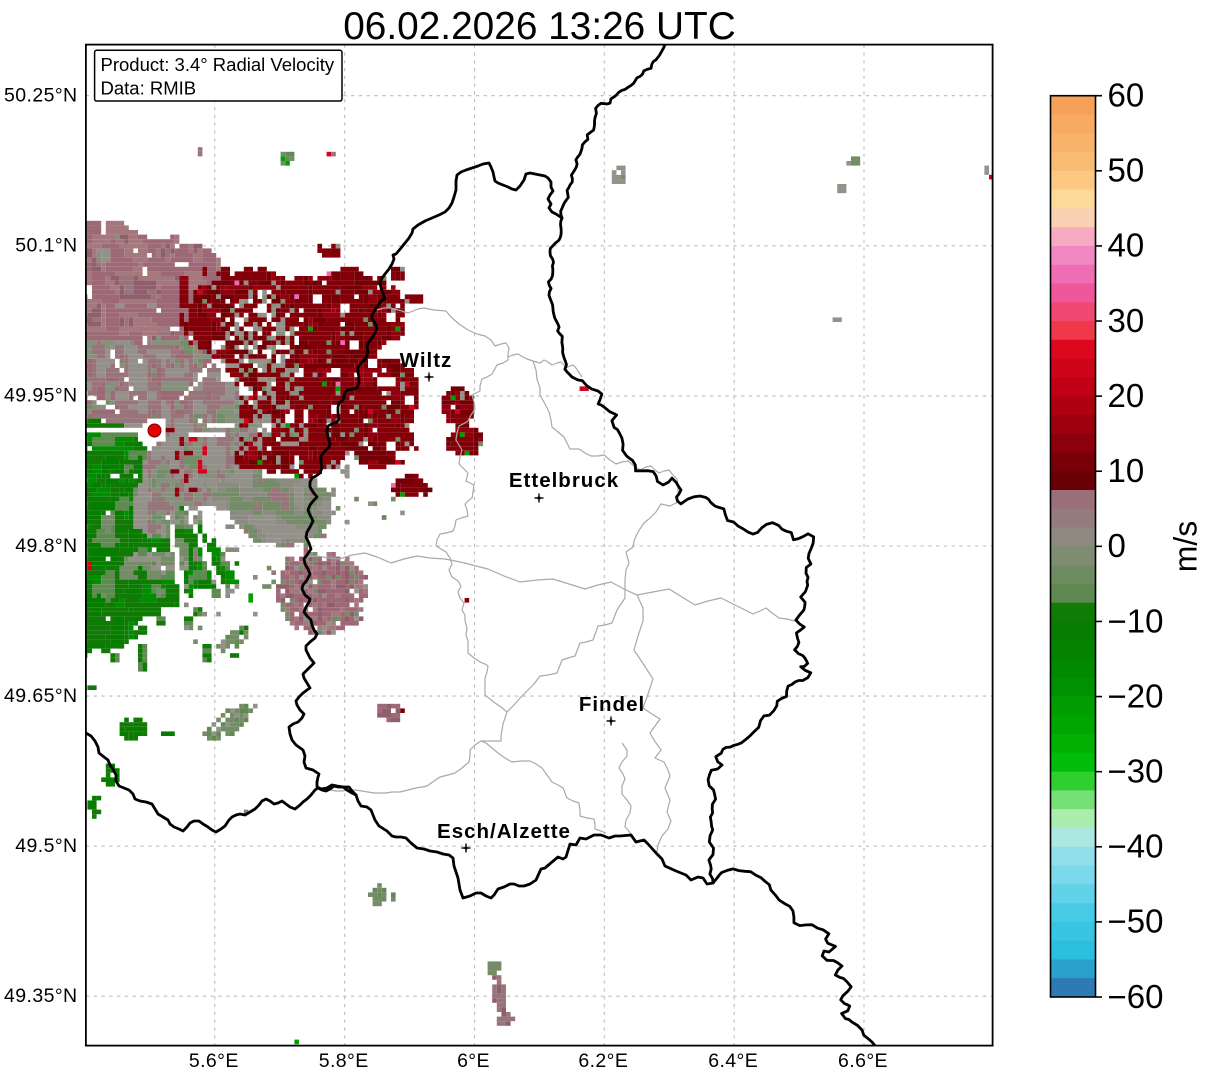  I want to click on svg-text: 6°E, so click(473, 1061).